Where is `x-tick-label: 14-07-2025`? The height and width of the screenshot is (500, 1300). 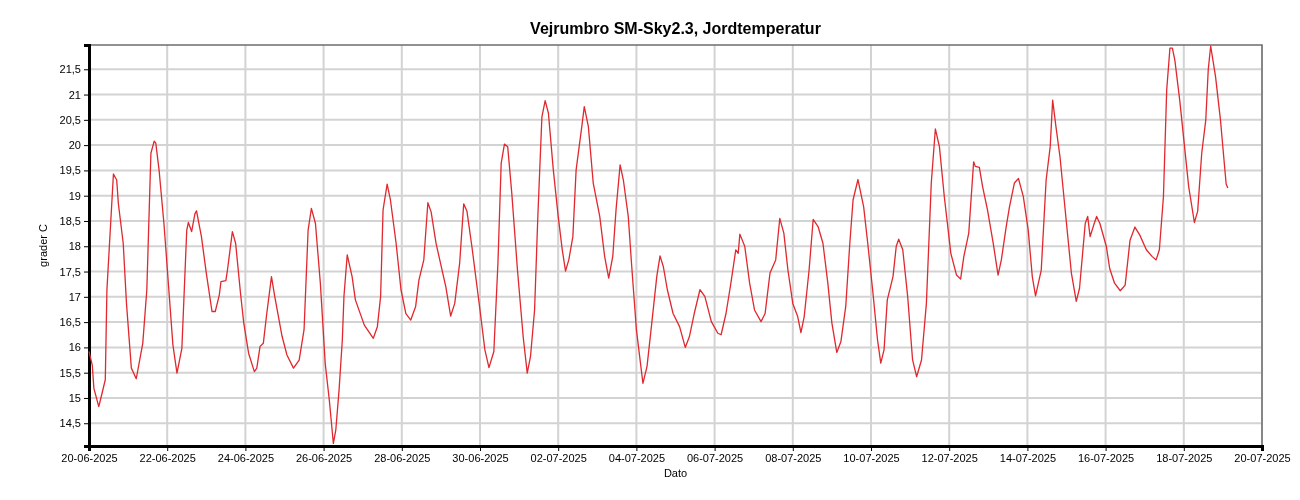
x-tick-label: 14-07-2025 is located at coordinates (1028, 457).